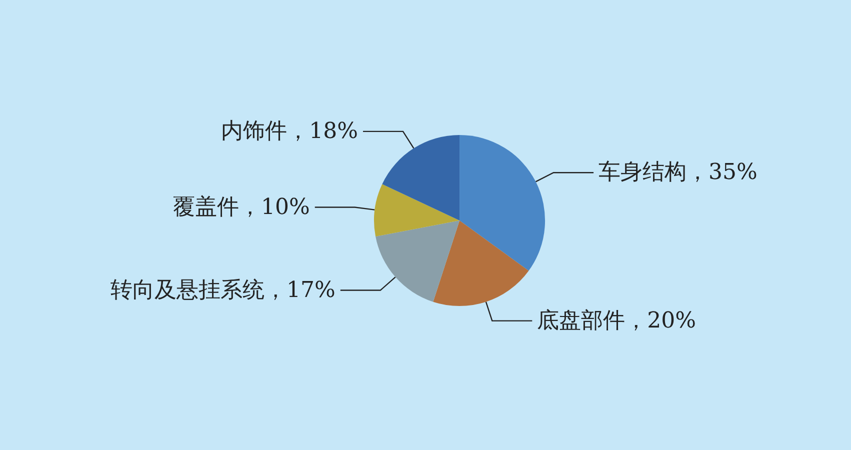 The height and width of the screenshot is (450, 851). I want to click on slice-label: 转向及悬挂系统，17%, so click(223, 290).